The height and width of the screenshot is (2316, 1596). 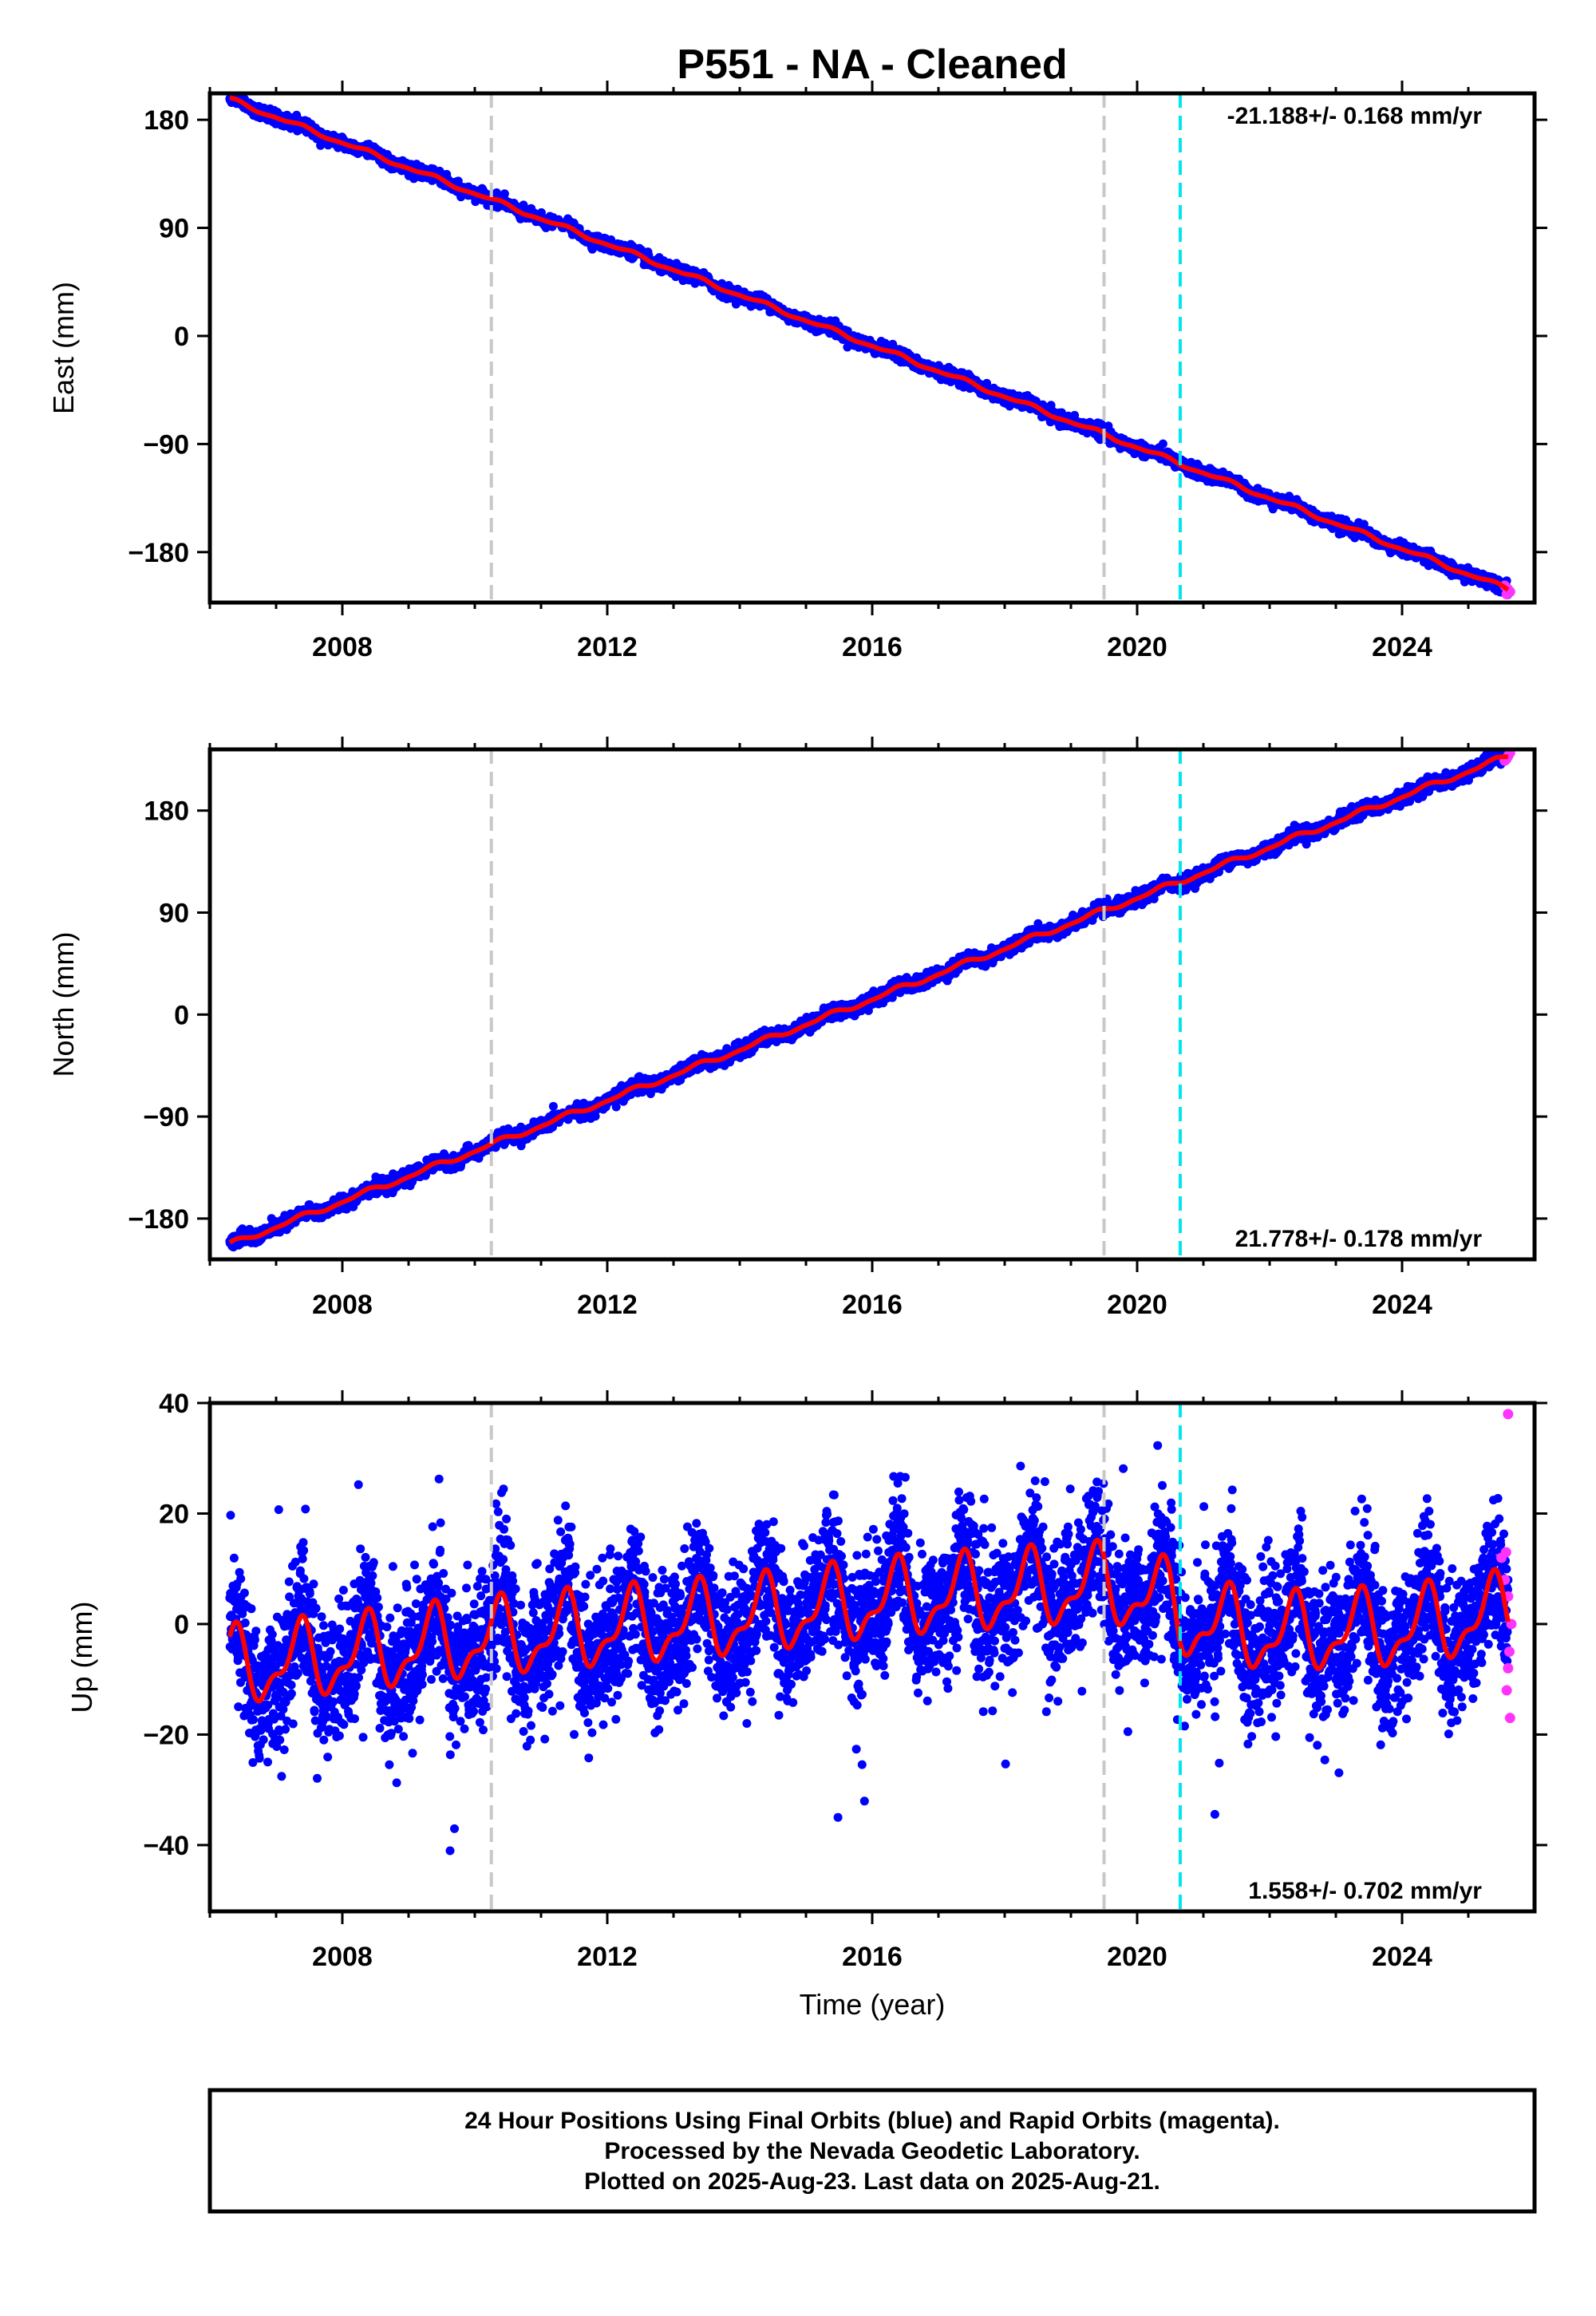 What do you see at coordinates (1137, 647) in the screenshot?
I see `x-tick-label: 2020` at bounding box center [1137, 647].